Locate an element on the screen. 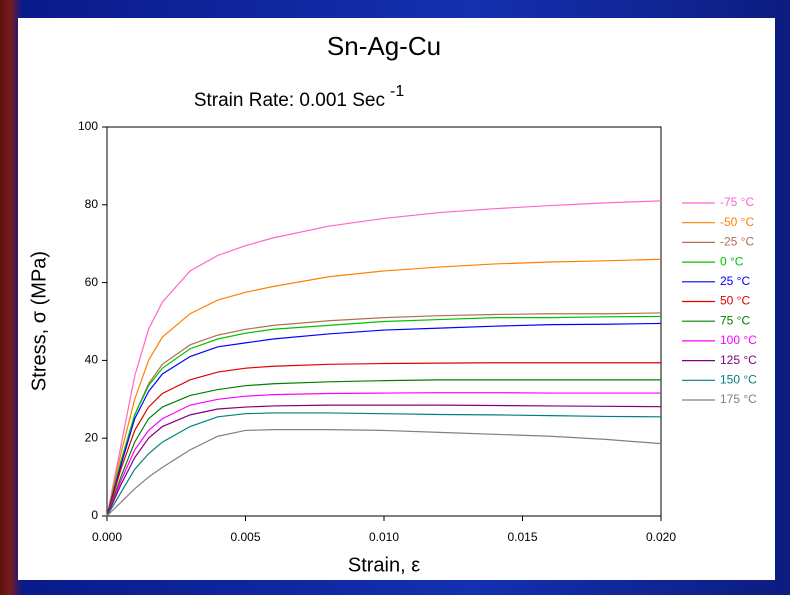 Image resolution: width=790 pixels, height=595 pixels. y-tick-label: 0 is located at coordinates (94, 515).